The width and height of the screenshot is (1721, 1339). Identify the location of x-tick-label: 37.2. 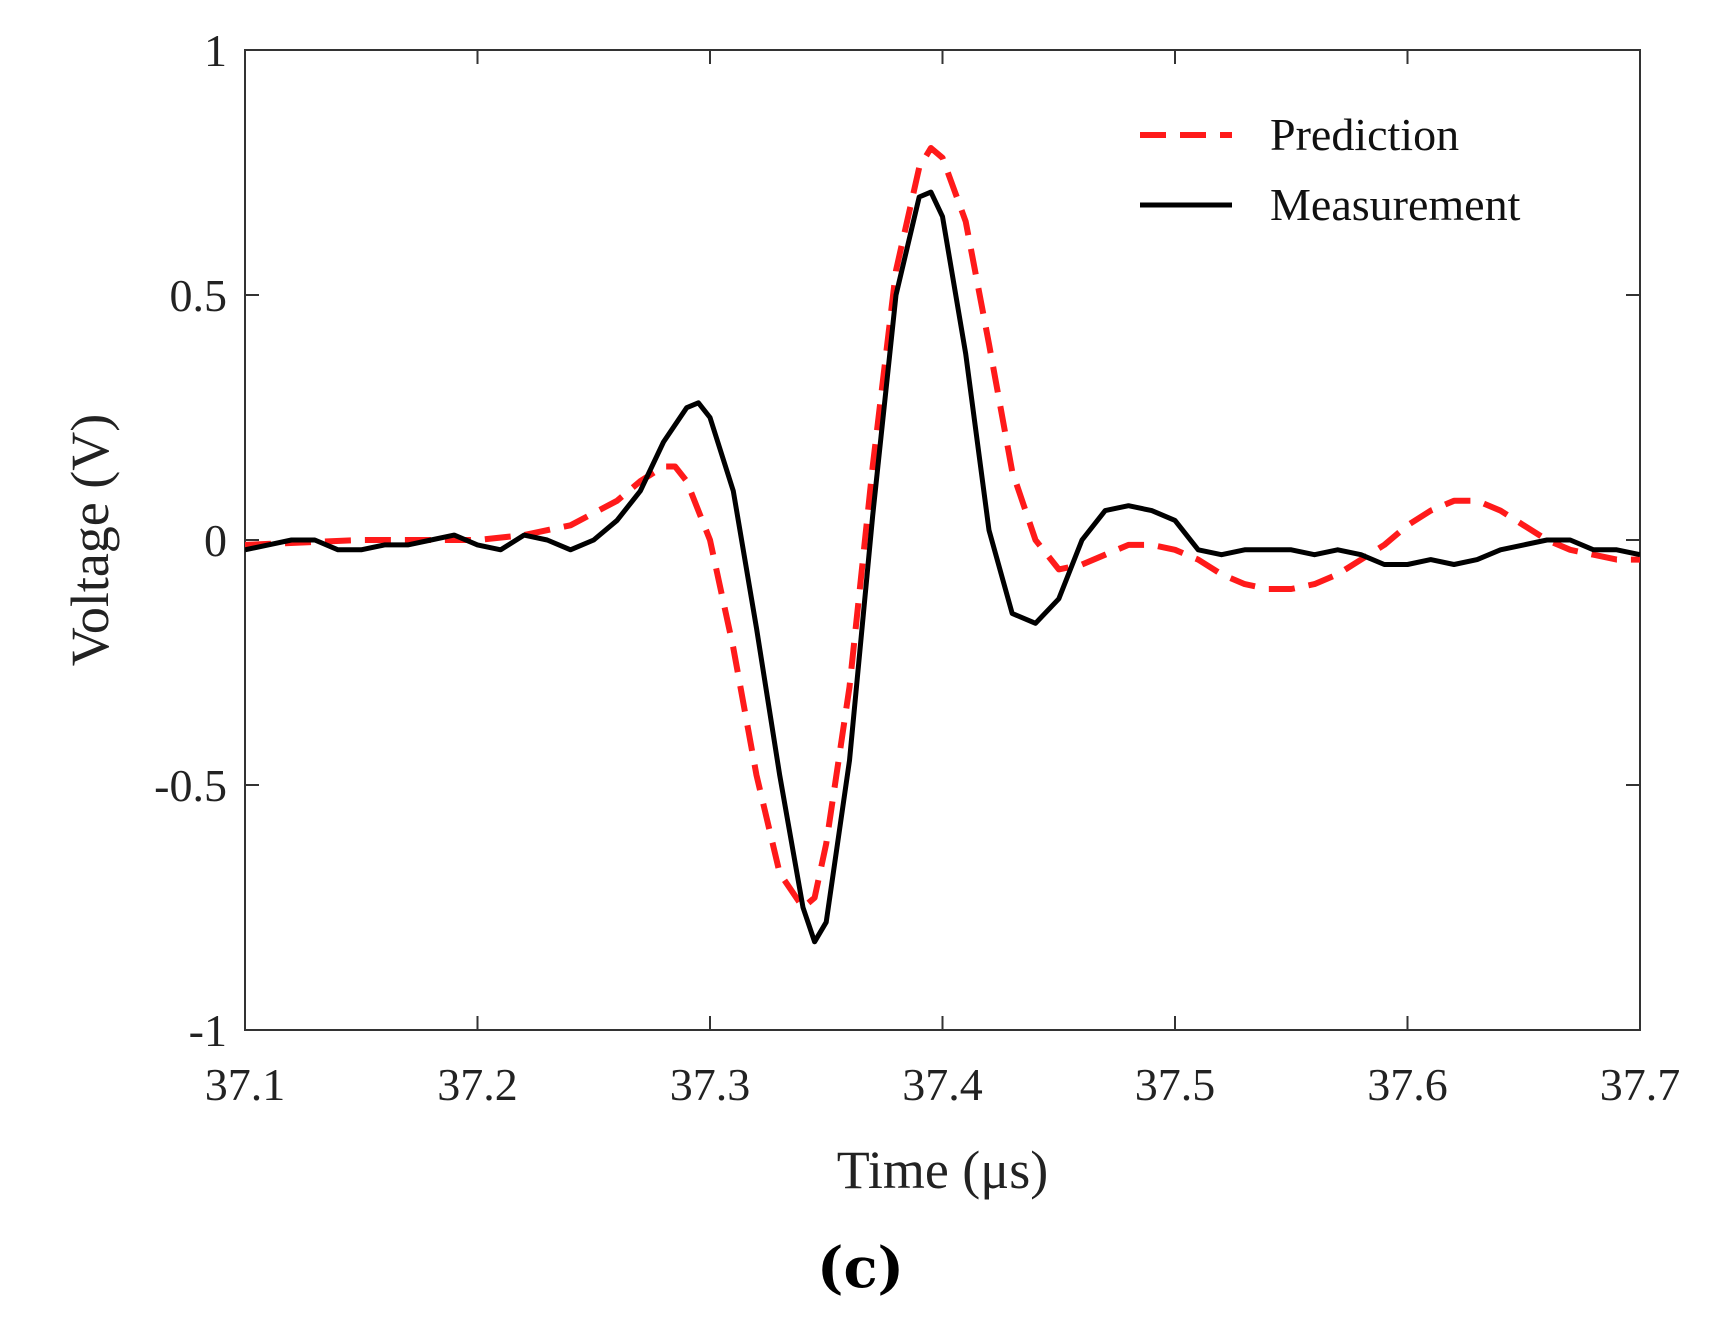
(477, 1084).